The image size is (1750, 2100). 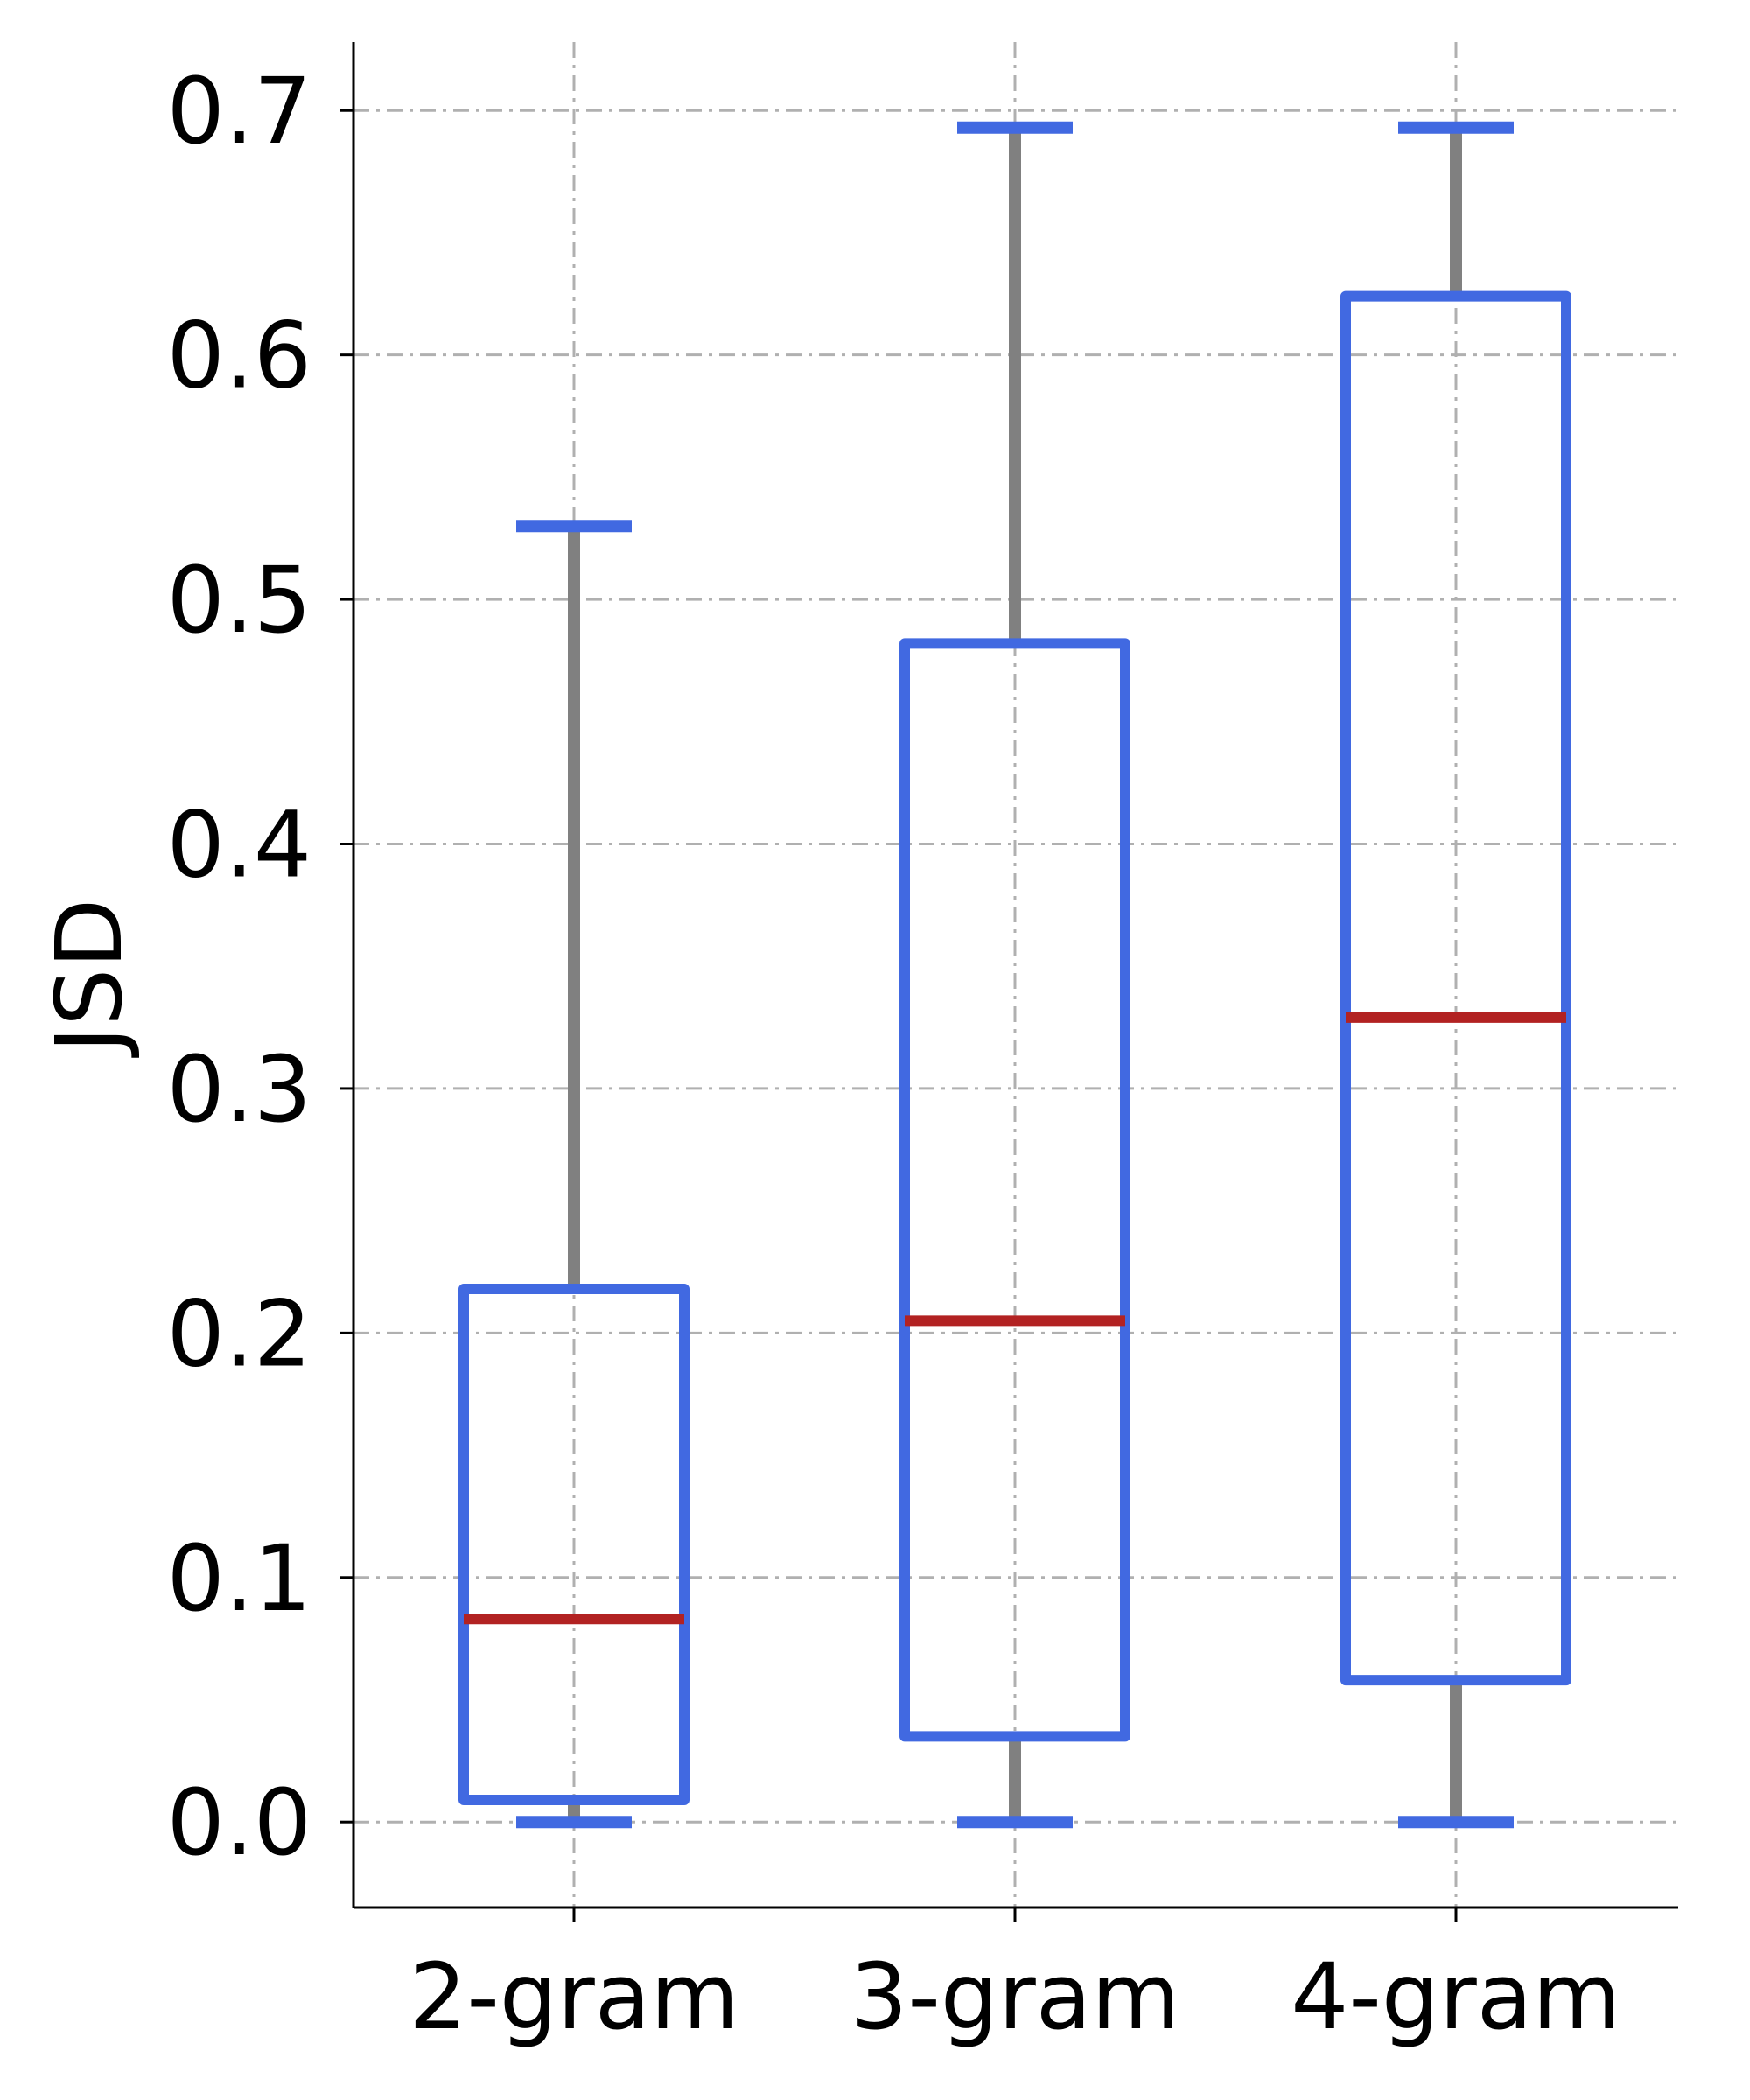 I want to click on x-tick-label: 3-gram, so click(x=1015, y=1996).